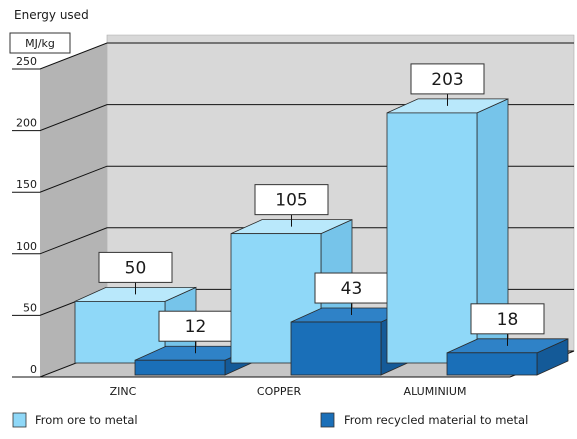  What do you see at coordinates (26, 61) in the screenshot?
I see `y-tick-label-250: 250` at bounding box center [26, 61].